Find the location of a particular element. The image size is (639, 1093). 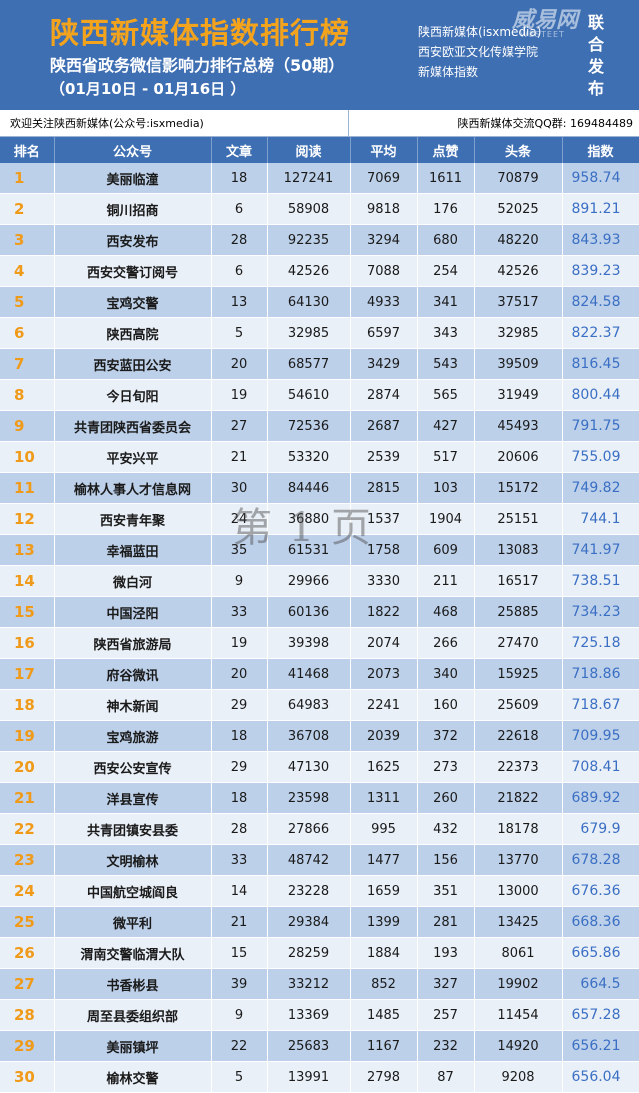

account-name-cell: 微白河 is located at coordinates (133, 581).